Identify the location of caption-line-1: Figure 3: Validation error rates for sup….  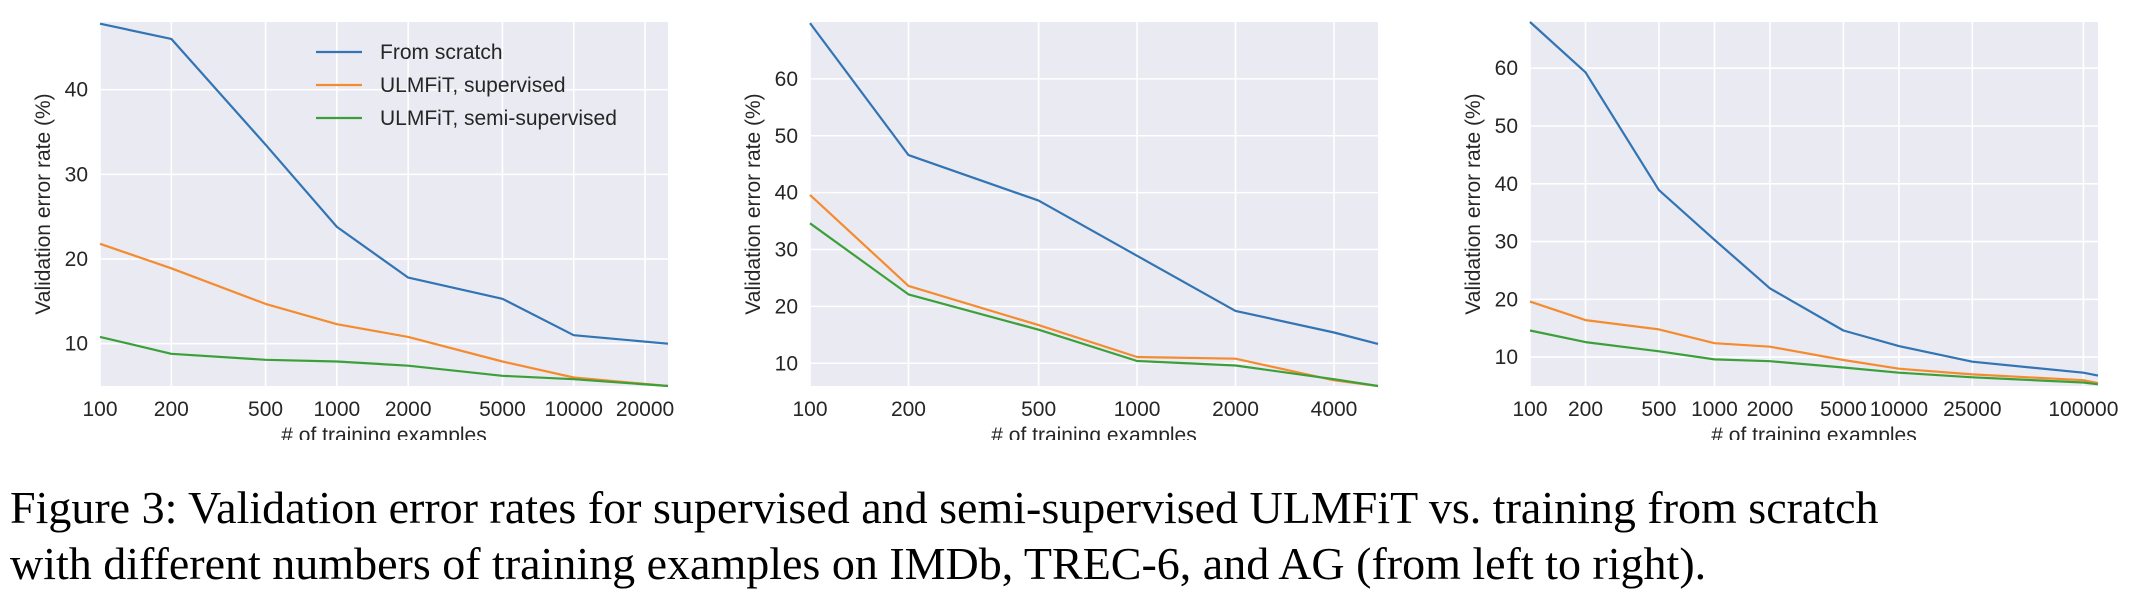
(944, 507).